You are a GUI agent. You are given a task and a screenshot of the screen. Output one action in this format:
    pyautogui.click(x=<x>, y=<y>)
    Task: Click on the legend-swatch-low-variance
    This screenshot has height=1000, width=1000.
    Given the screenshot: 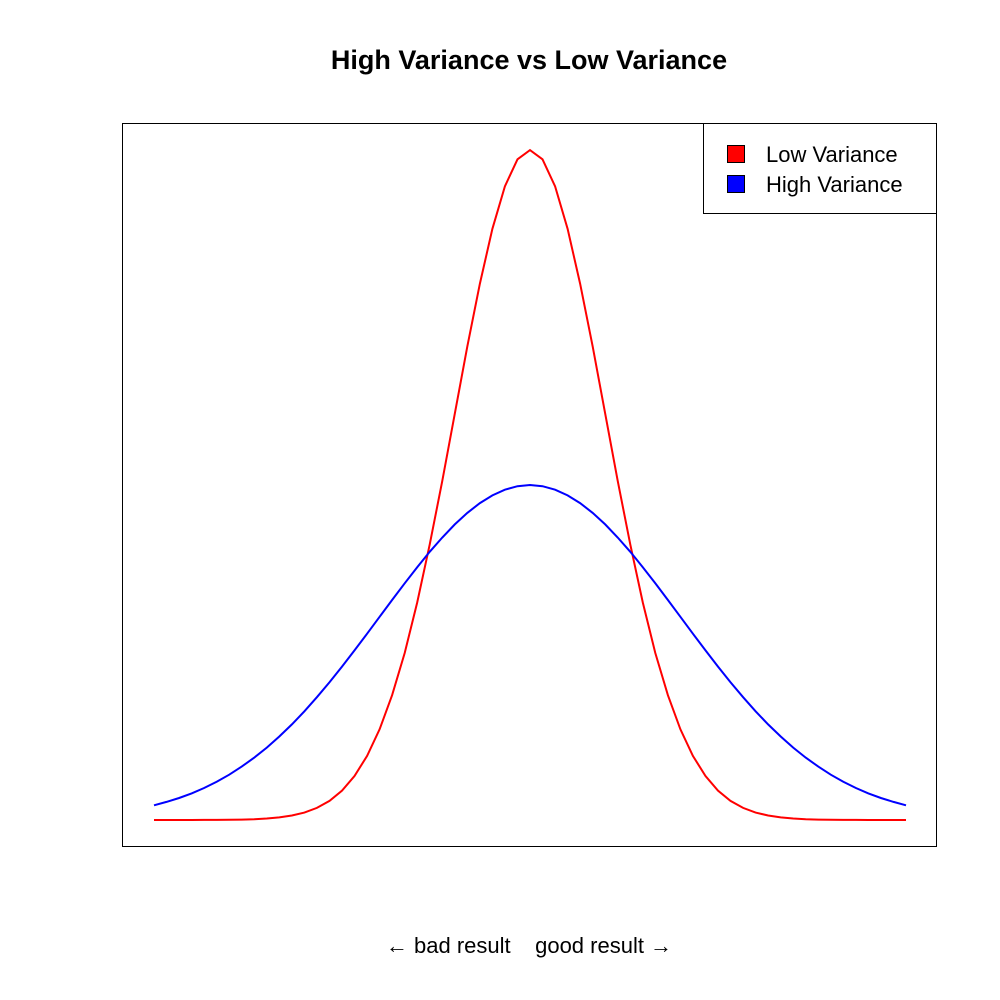 What is the action you would take?
    pyautogui.click(x=736, y=154)
    